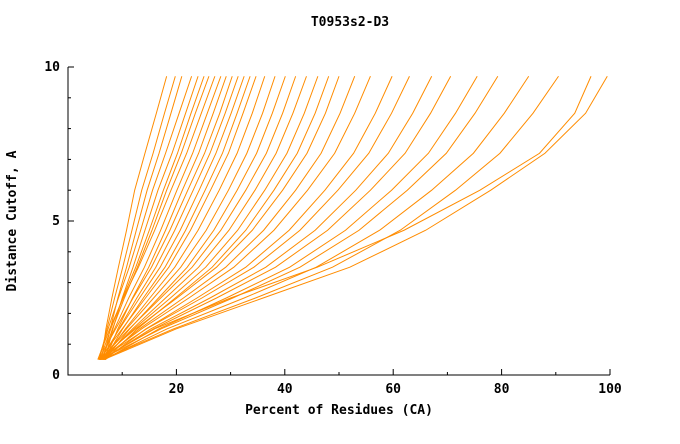 The width and height of the screenshot is (680, 444). What do you see at coordinates (502, 389) in the screenshot?
I see `x-tick-label: 80` at bounding box center [502, 389].